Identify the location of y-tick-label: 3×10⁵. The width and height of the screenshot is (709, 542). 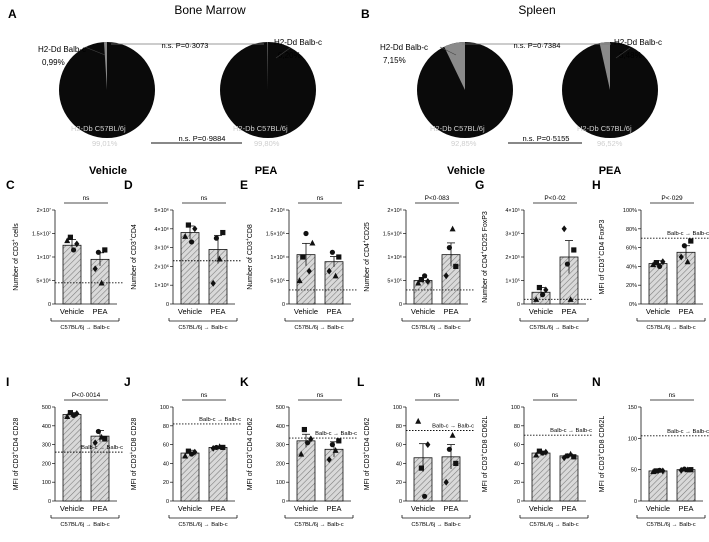
(512, 234).